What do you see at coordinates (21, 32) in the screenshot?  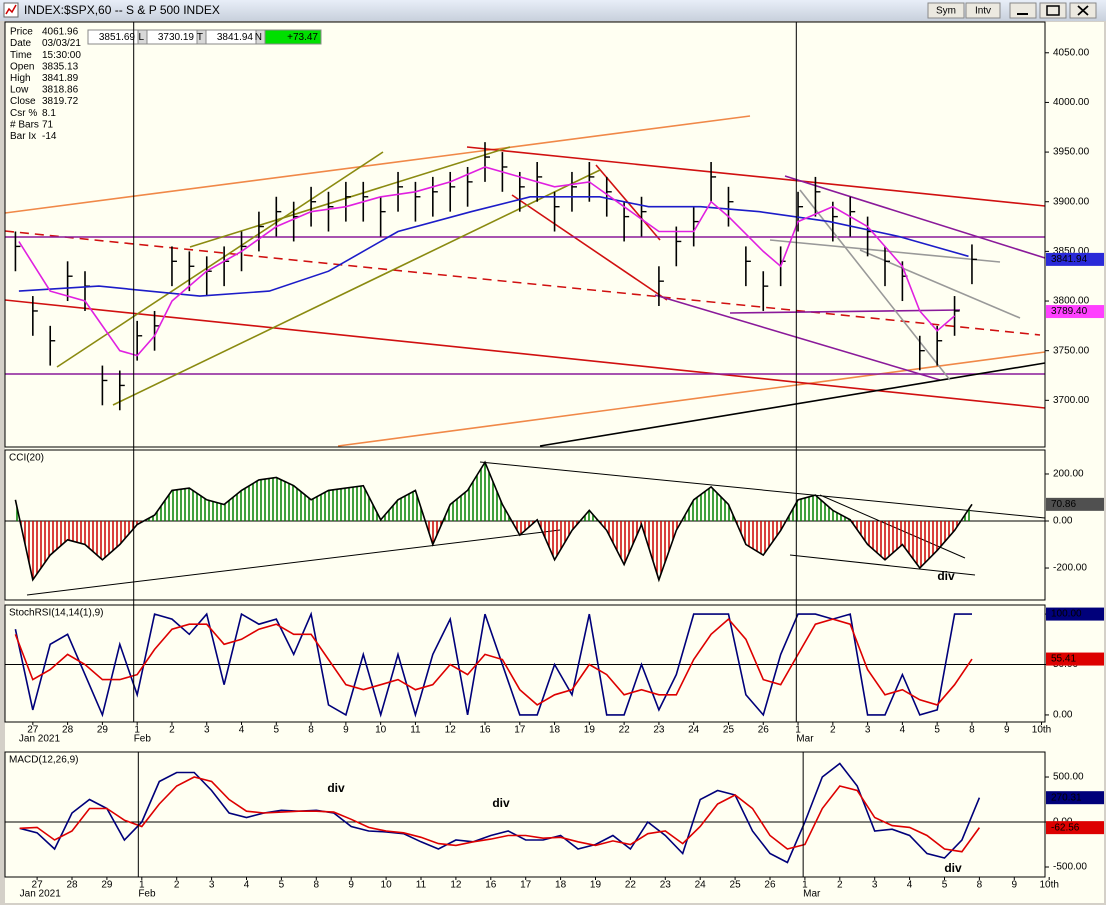 I see `info-label: Price` at bounding box center [21, 32].